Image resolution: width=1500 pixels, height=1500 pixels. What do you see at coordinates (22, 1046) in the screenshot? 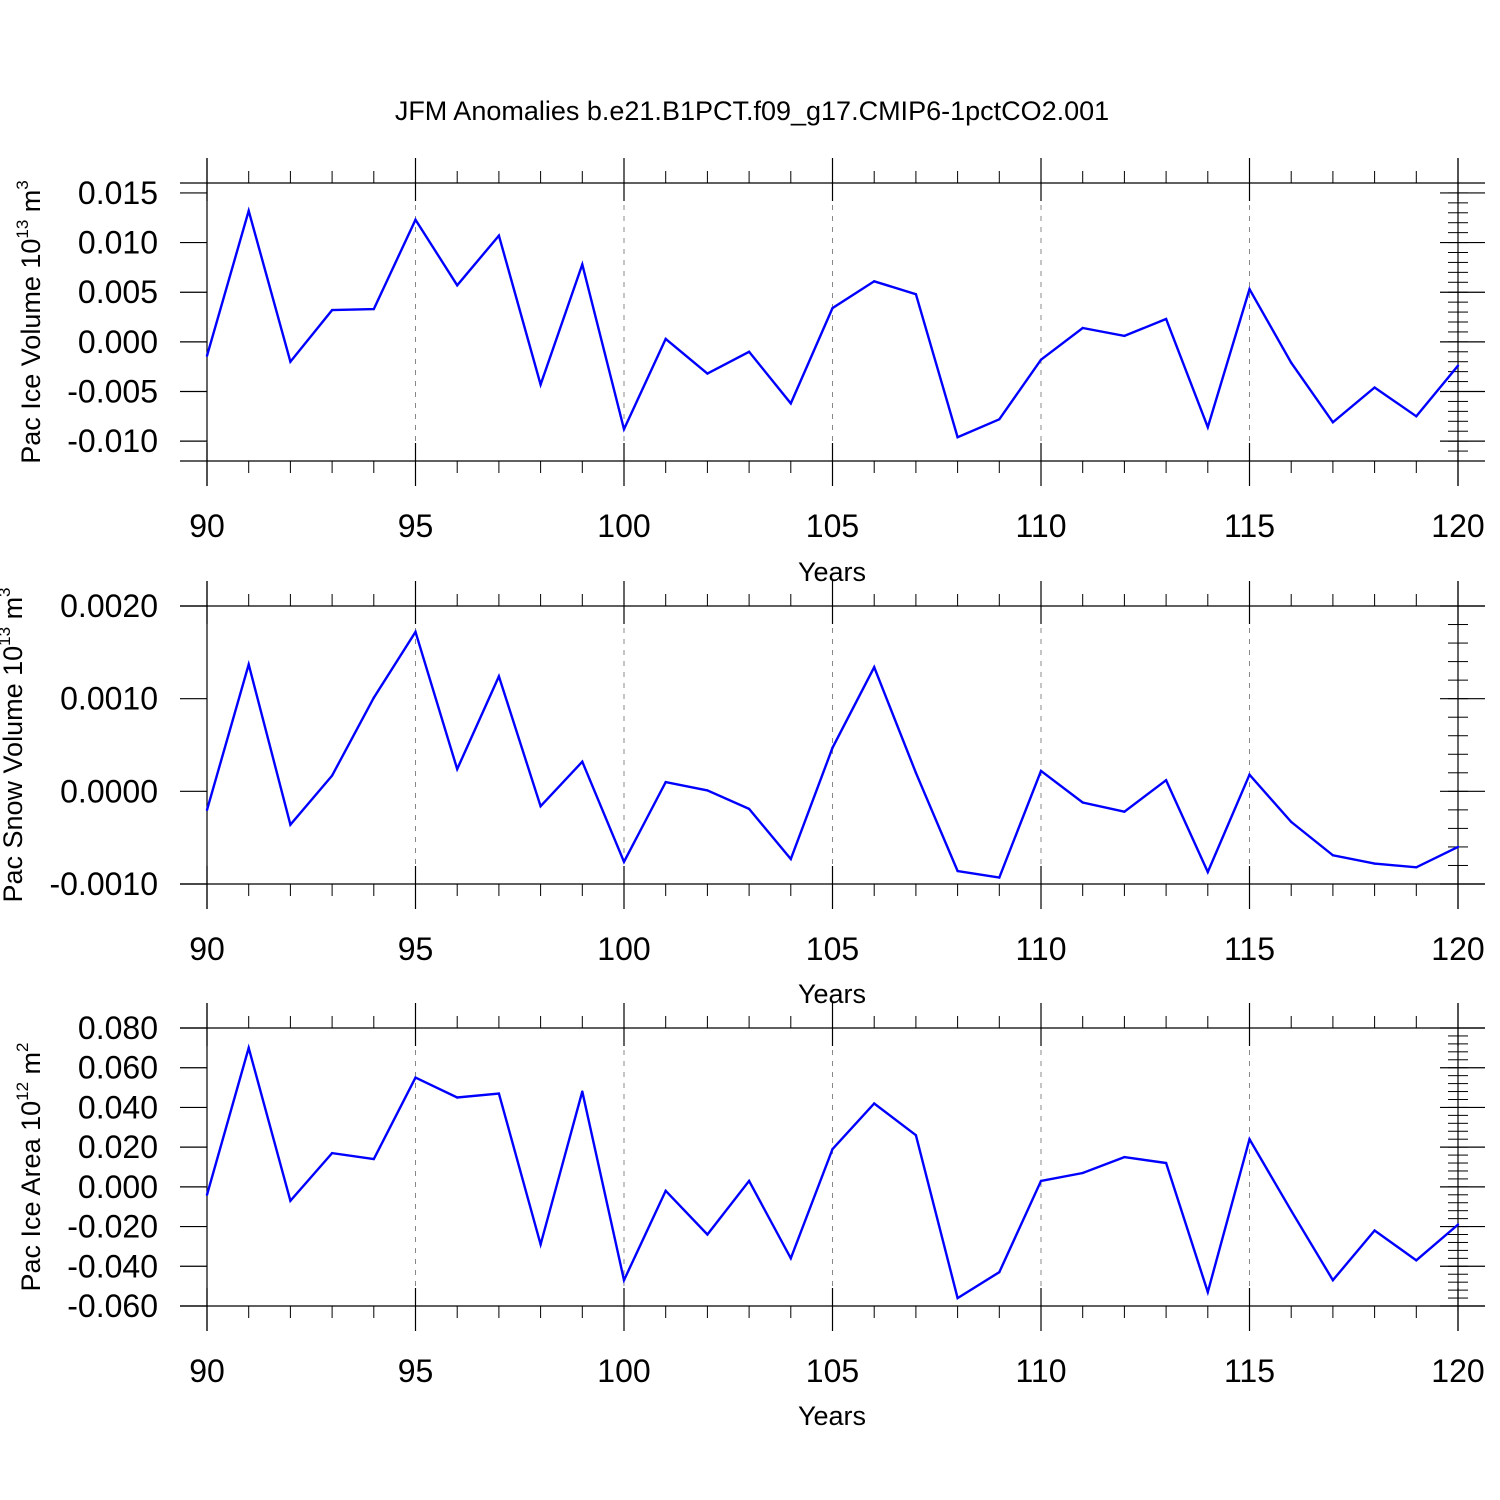
I see `y-axis-label-unit-exponent: 2` at bounding box center [22, 1046].